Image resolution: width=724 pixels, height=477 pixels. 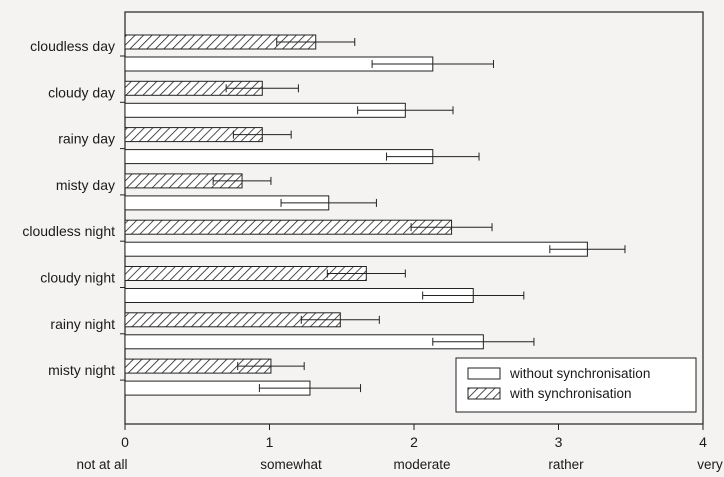 What do you see at coordinates (570, 393) in the screenshot?
I see `legend-label: with synchronisation` at bounding box center [570, 393].